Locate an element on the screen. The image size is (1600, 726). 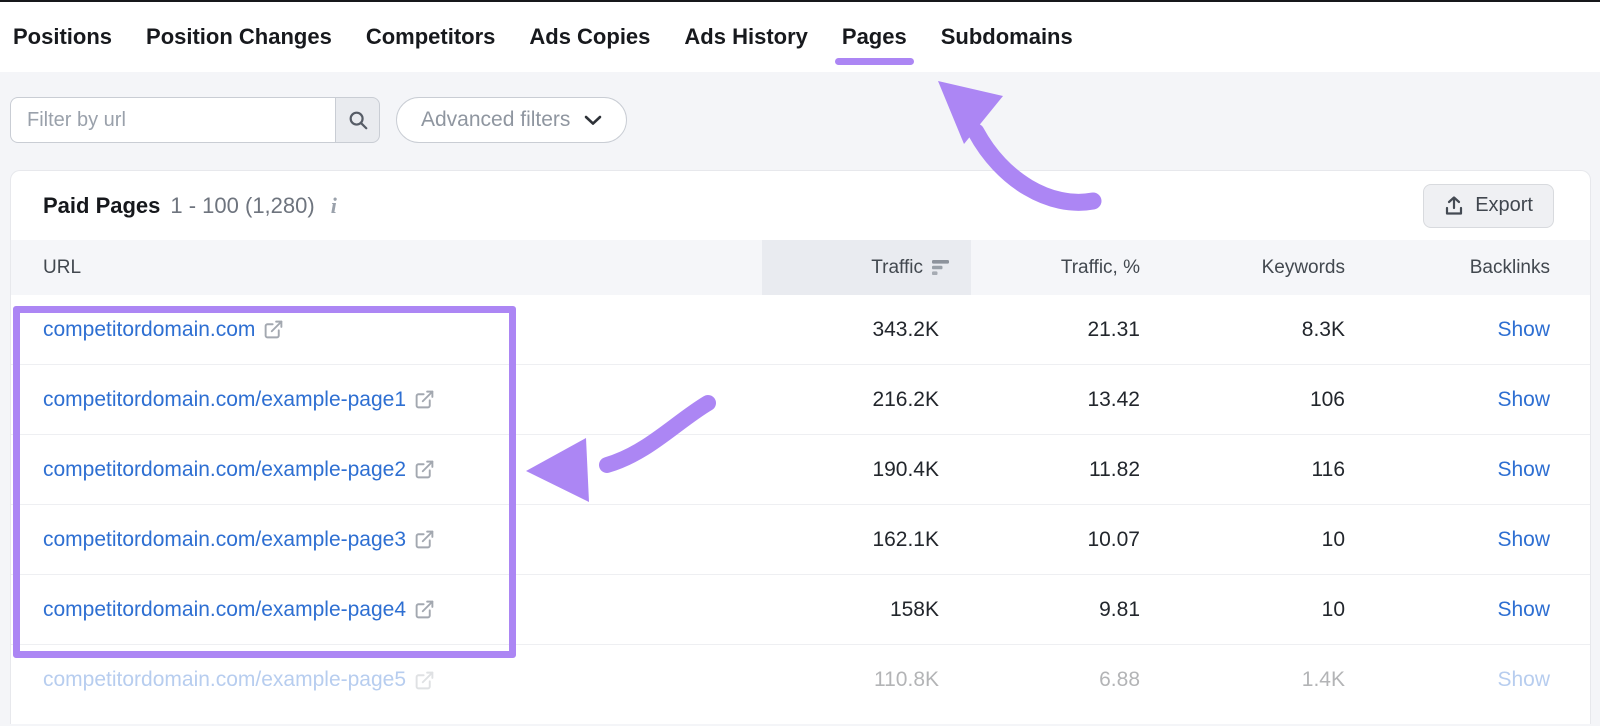
traffic-value: 158K is located at coordinates (914, 609).